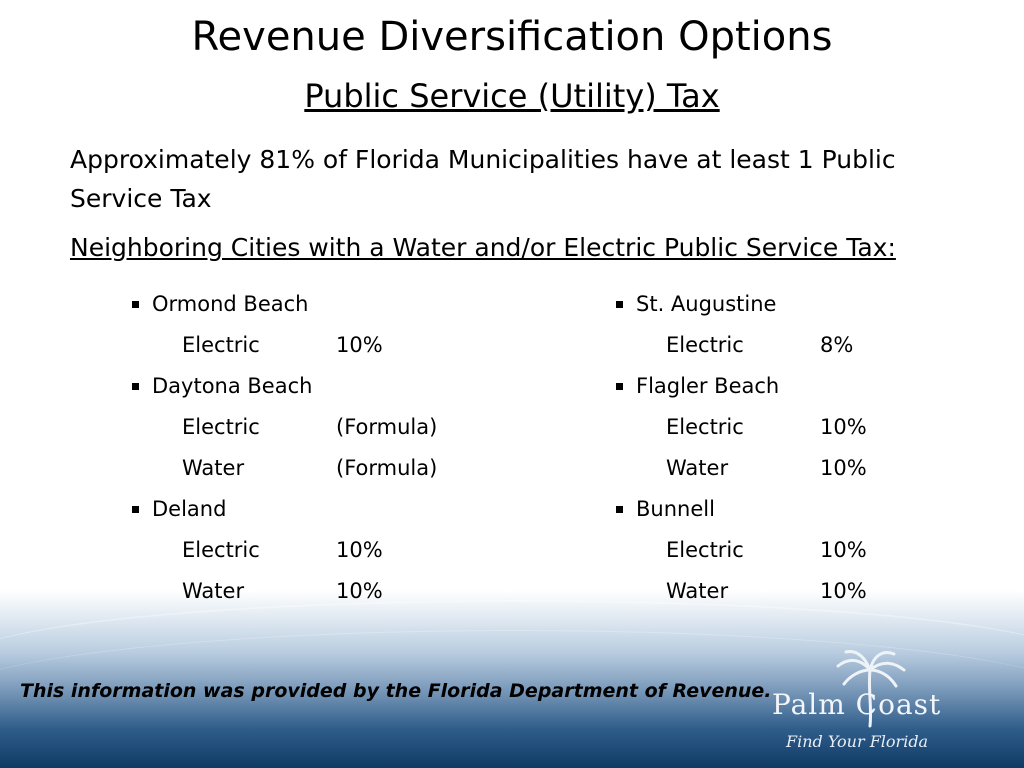  Describe the element at coordinates (512, 37) in the screenshot. I see `slide-title: Revenue Diversification Options` at that location.